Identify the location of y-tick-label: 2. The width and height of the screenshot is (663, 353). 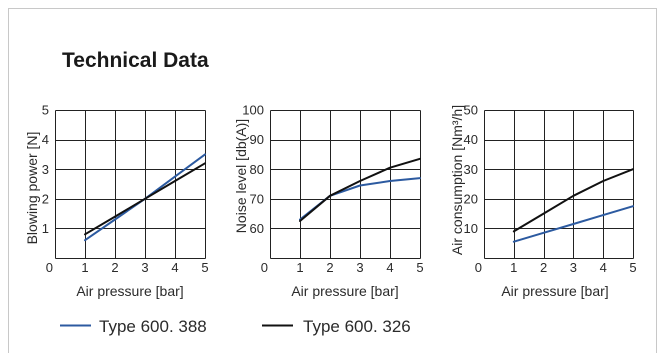
(45, 198).